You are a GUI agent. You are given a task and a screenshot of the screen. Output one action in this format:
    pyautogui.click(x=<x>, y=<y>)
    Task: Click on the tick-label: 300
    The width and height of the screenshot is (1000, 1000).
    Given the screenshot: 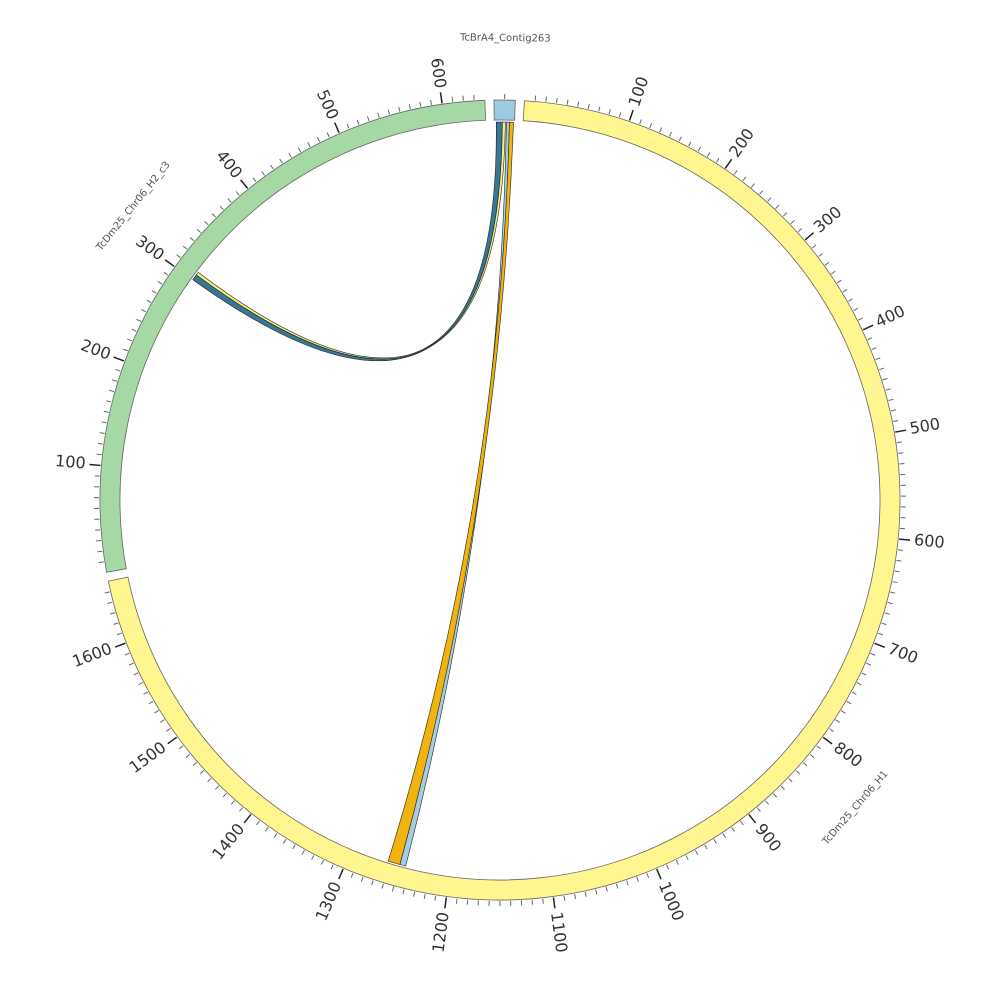 What is the action you would take?
    pyautogui.click(x=150, y=247)
    